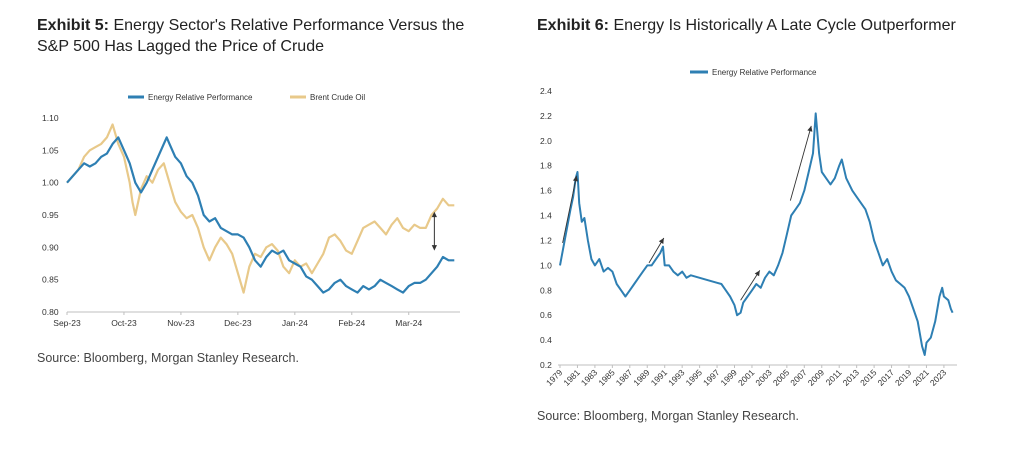  I want to click on exhibit6-x-tick-label: 2023, so click(938, 377).